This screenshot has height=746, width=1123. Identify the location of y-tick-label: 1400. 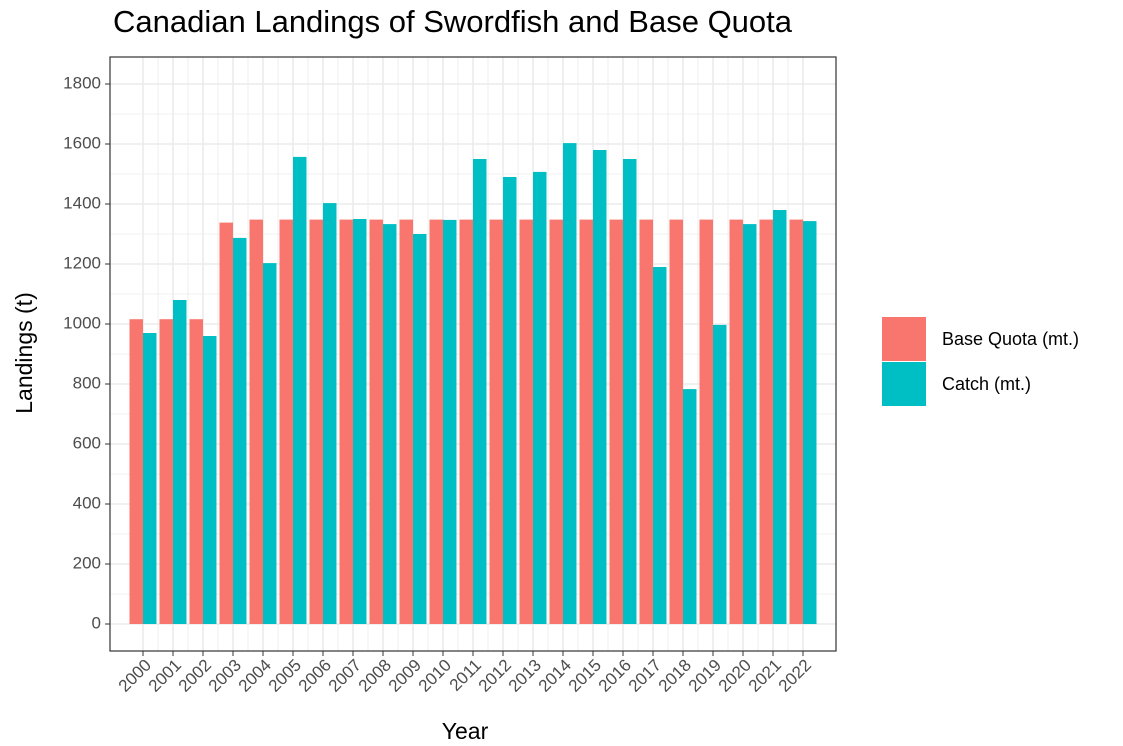
(82, 202).